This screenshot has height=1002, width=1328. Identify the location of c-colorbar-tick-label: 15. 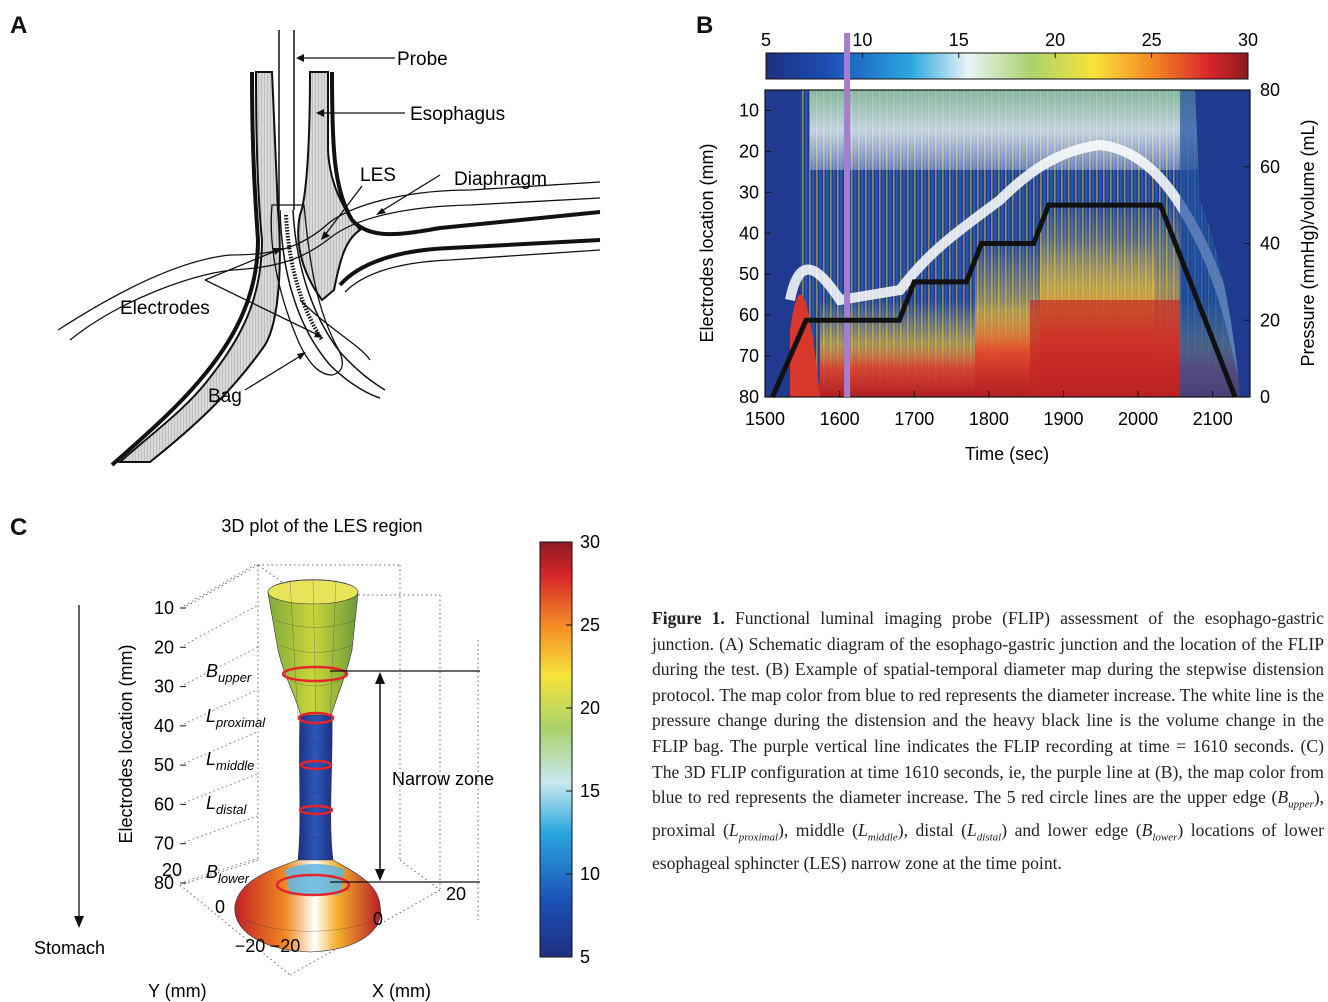
(590, 791).